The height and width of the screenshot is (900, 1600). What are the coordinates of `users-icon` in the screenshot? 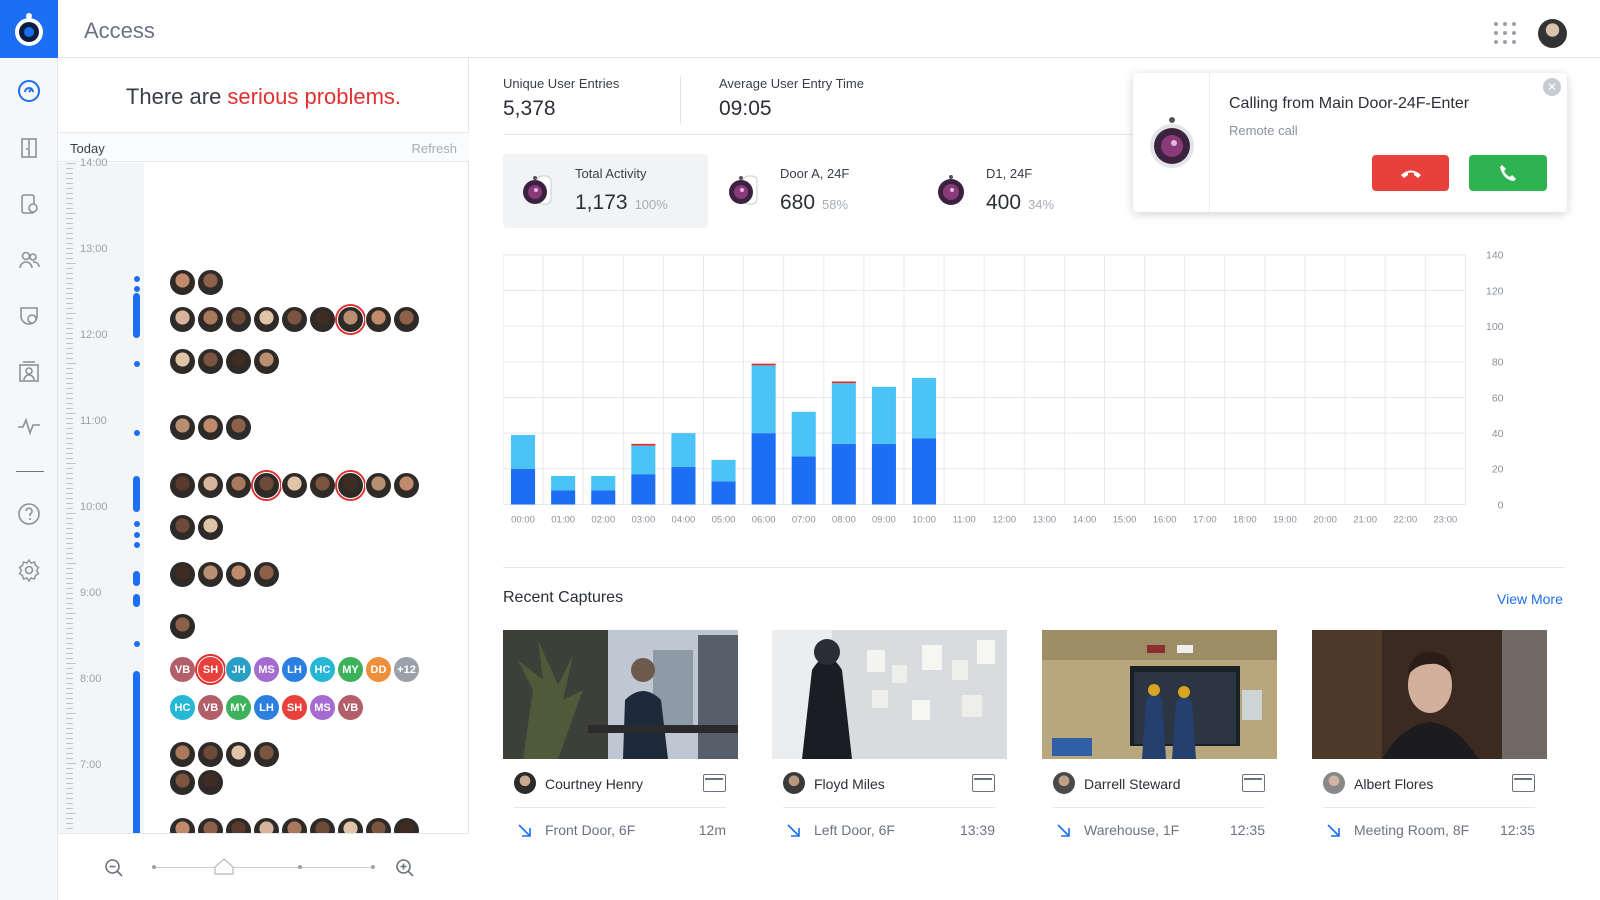 It's located at (29, 260).